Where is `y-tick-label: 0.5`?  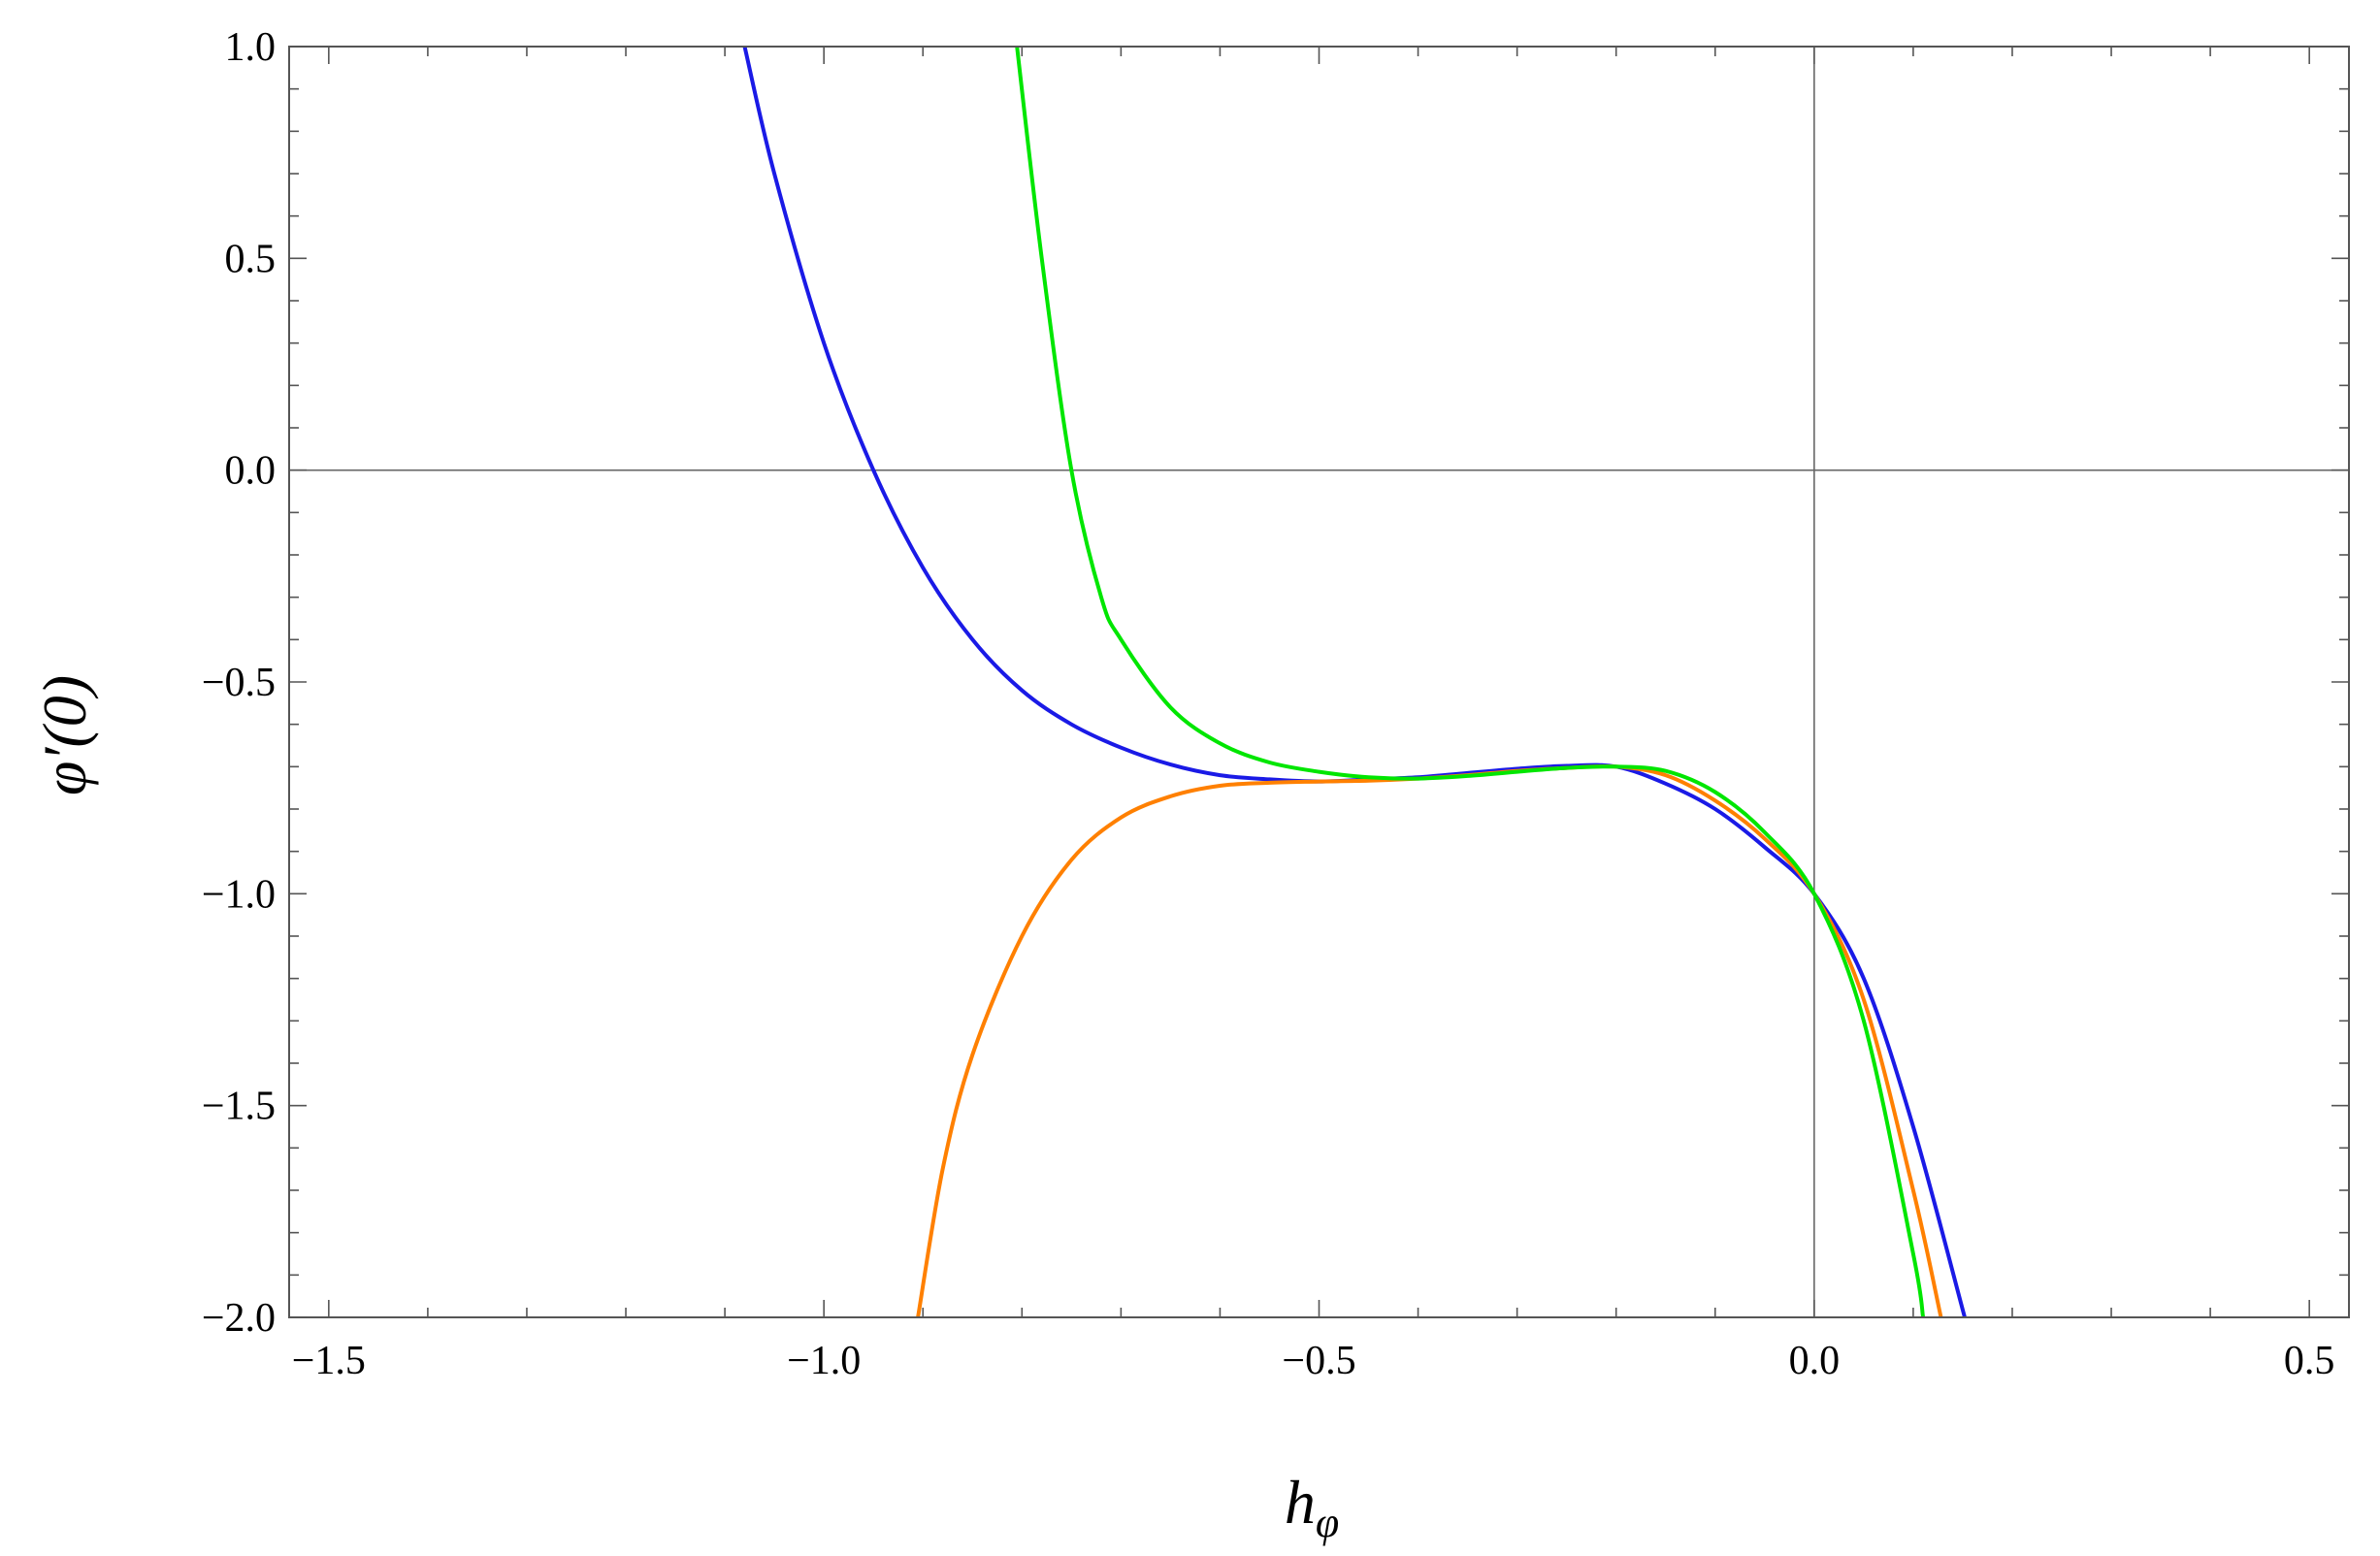
y-tick-label: 0.5 is located at coordinates (251, 259).